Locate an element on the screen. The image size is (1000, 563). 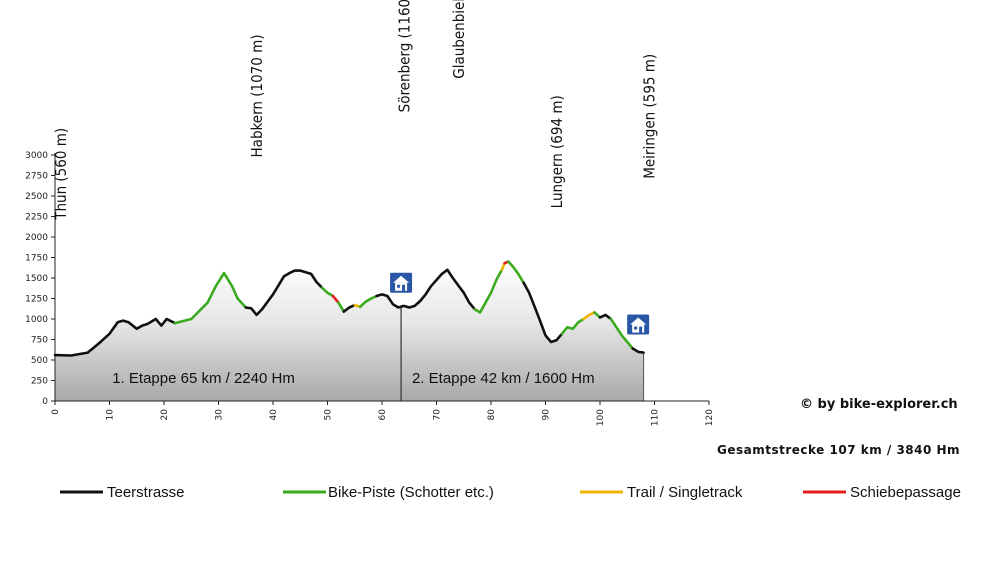
legend-label: Schiebepassage is located at coordinates (905, 492).